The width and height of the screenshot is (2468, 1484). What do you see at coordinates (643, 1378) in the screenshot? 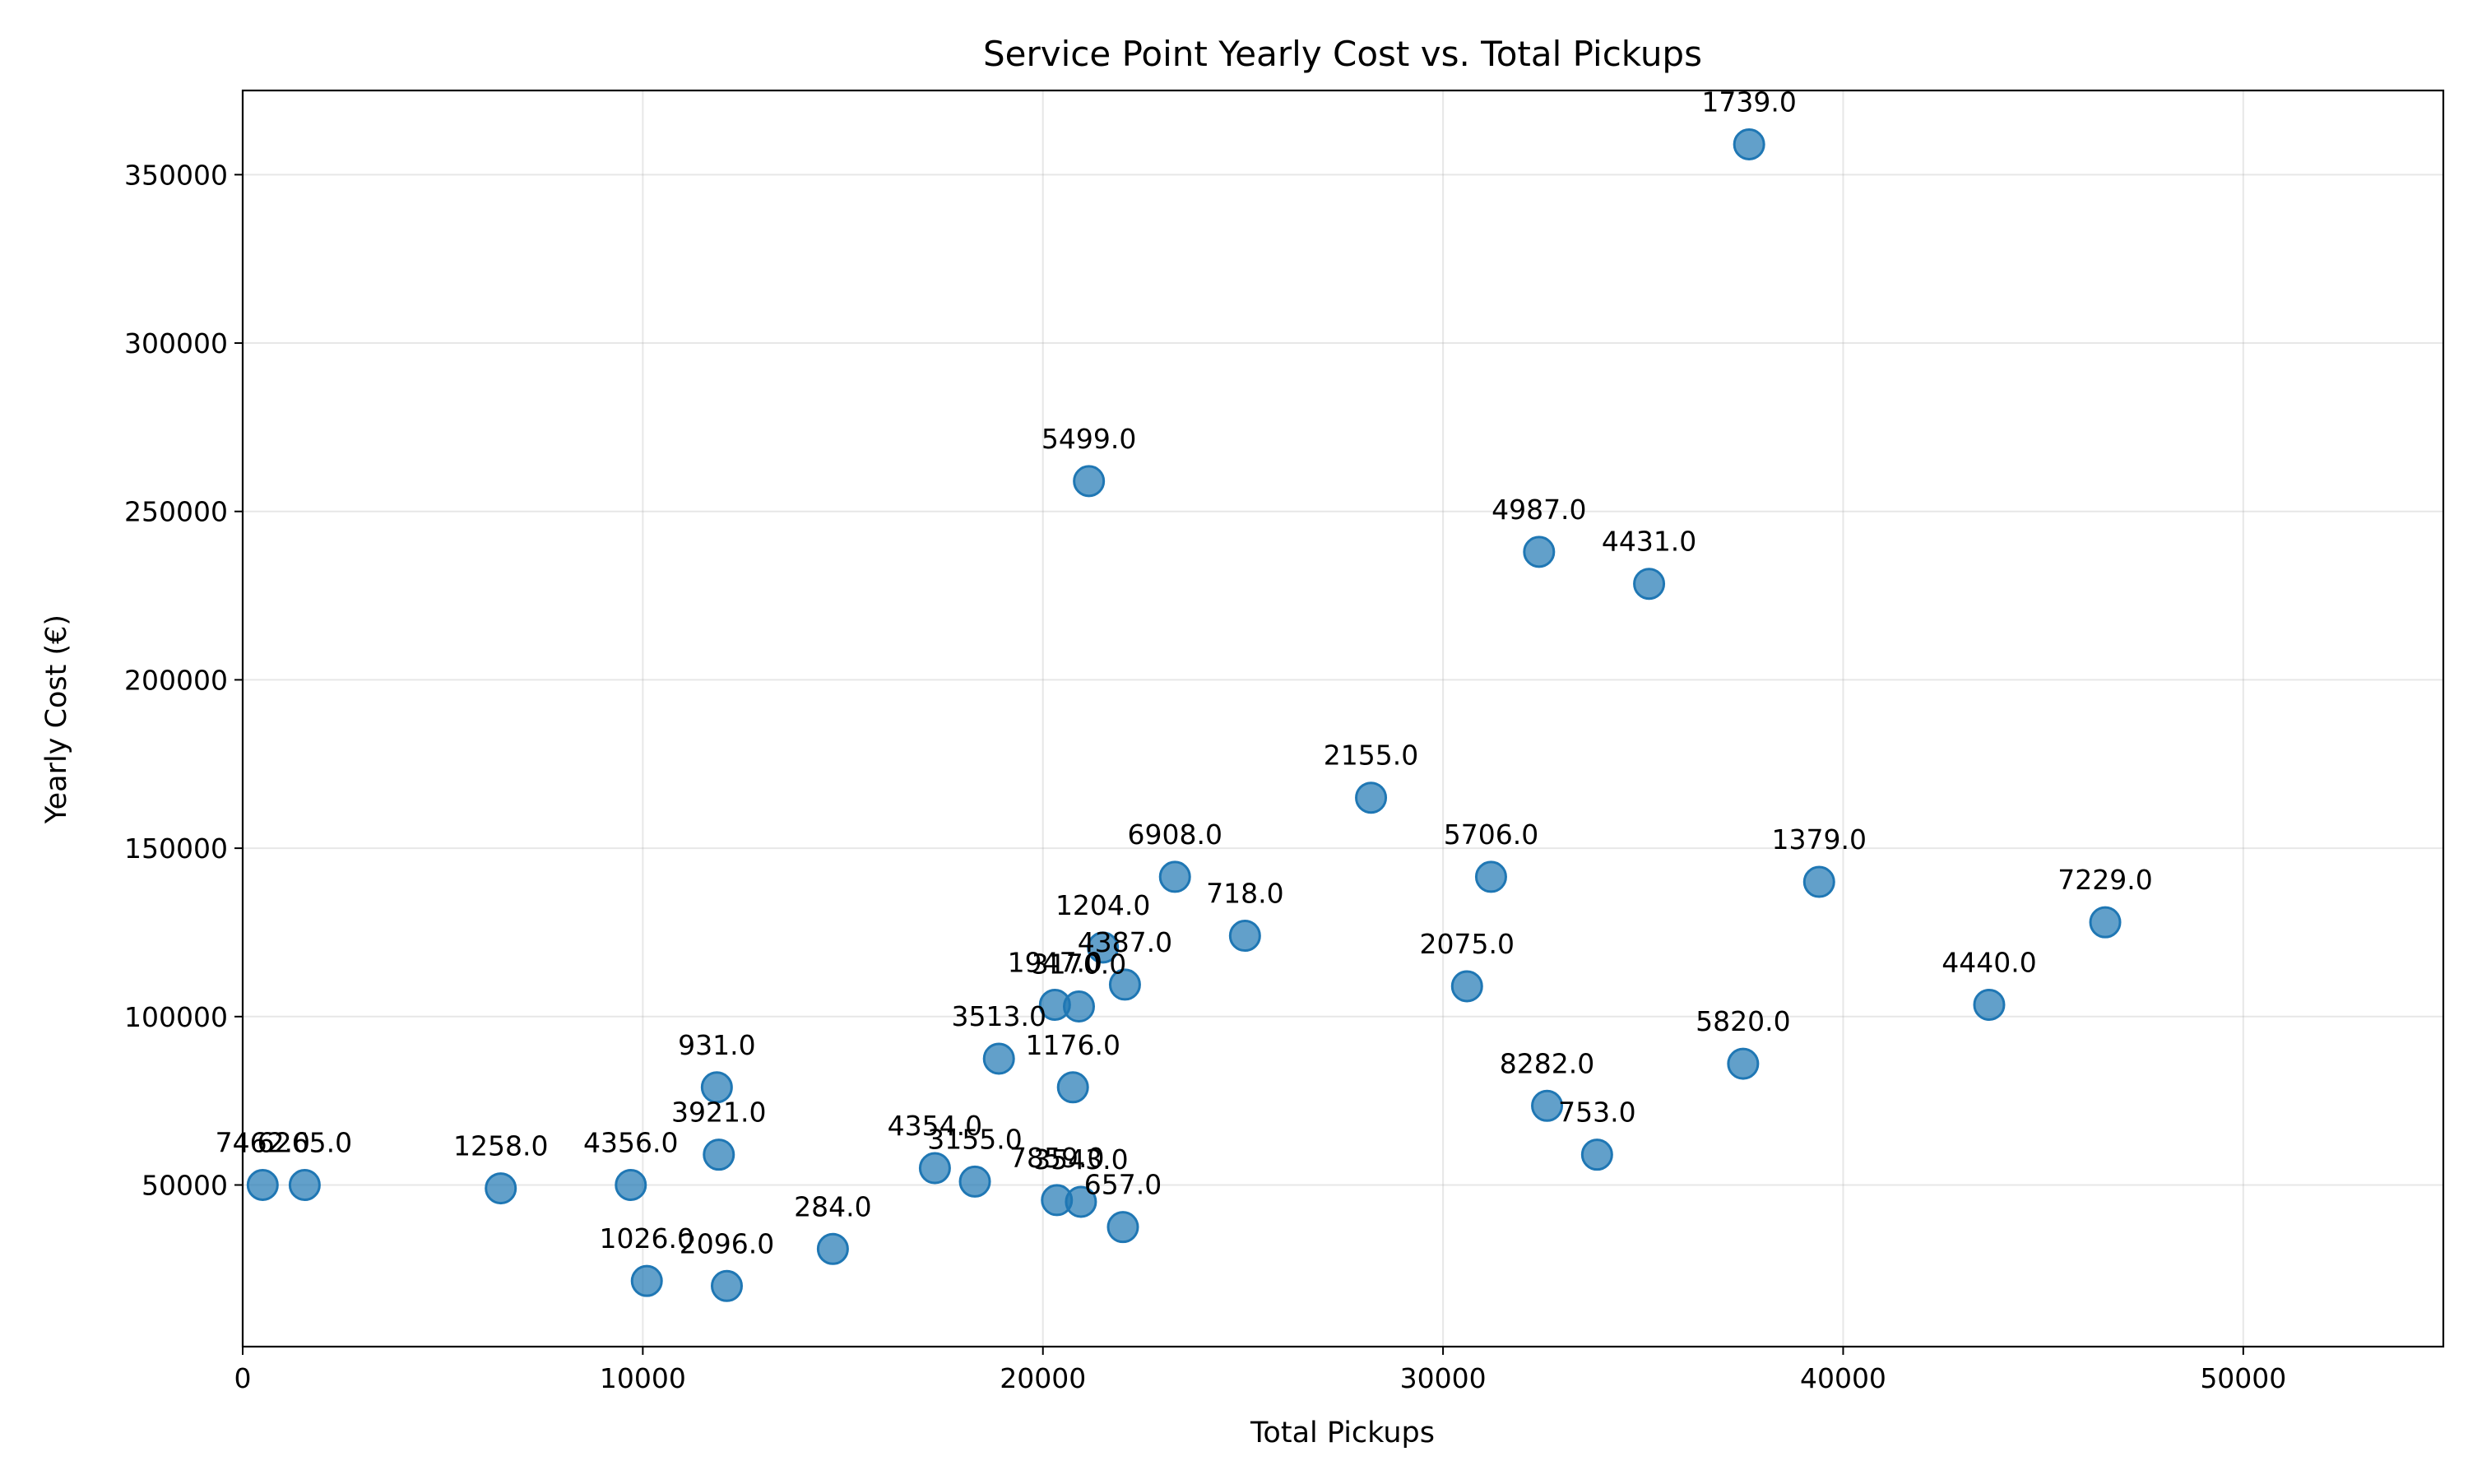
I see `x-tick-label: 10000` at bounding box center [643, 1378].